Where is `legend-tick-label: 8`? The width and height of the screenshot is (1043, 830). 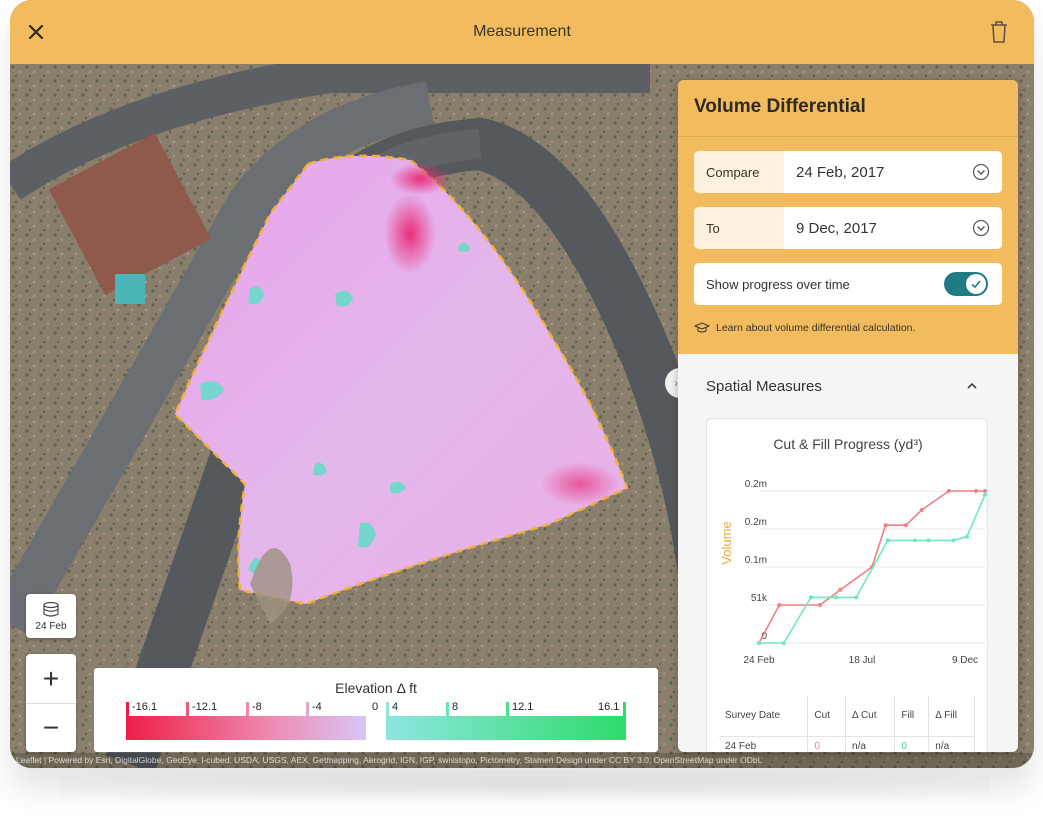 legend-tick-label: 8 is located at coordinates (455, 707).